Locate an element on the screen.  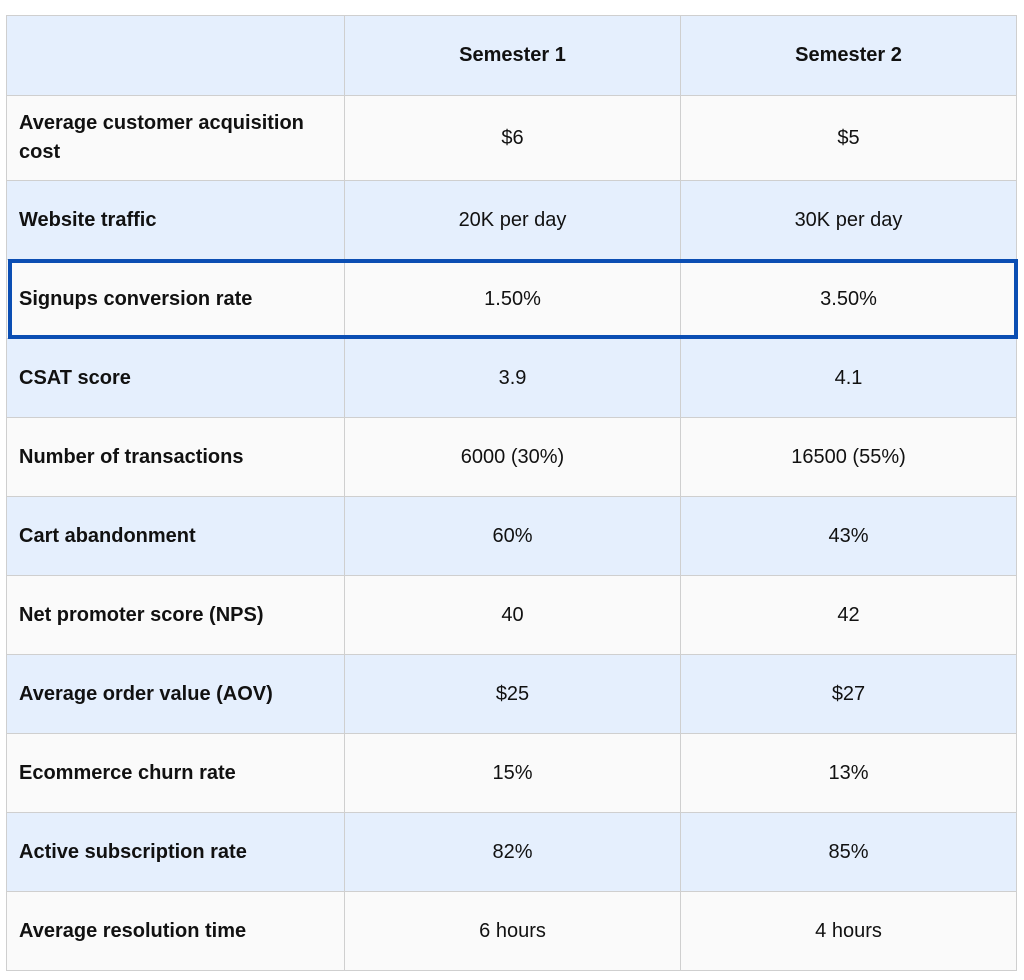
semester-1-value: 20K per day is located at coordinates (512, 220).